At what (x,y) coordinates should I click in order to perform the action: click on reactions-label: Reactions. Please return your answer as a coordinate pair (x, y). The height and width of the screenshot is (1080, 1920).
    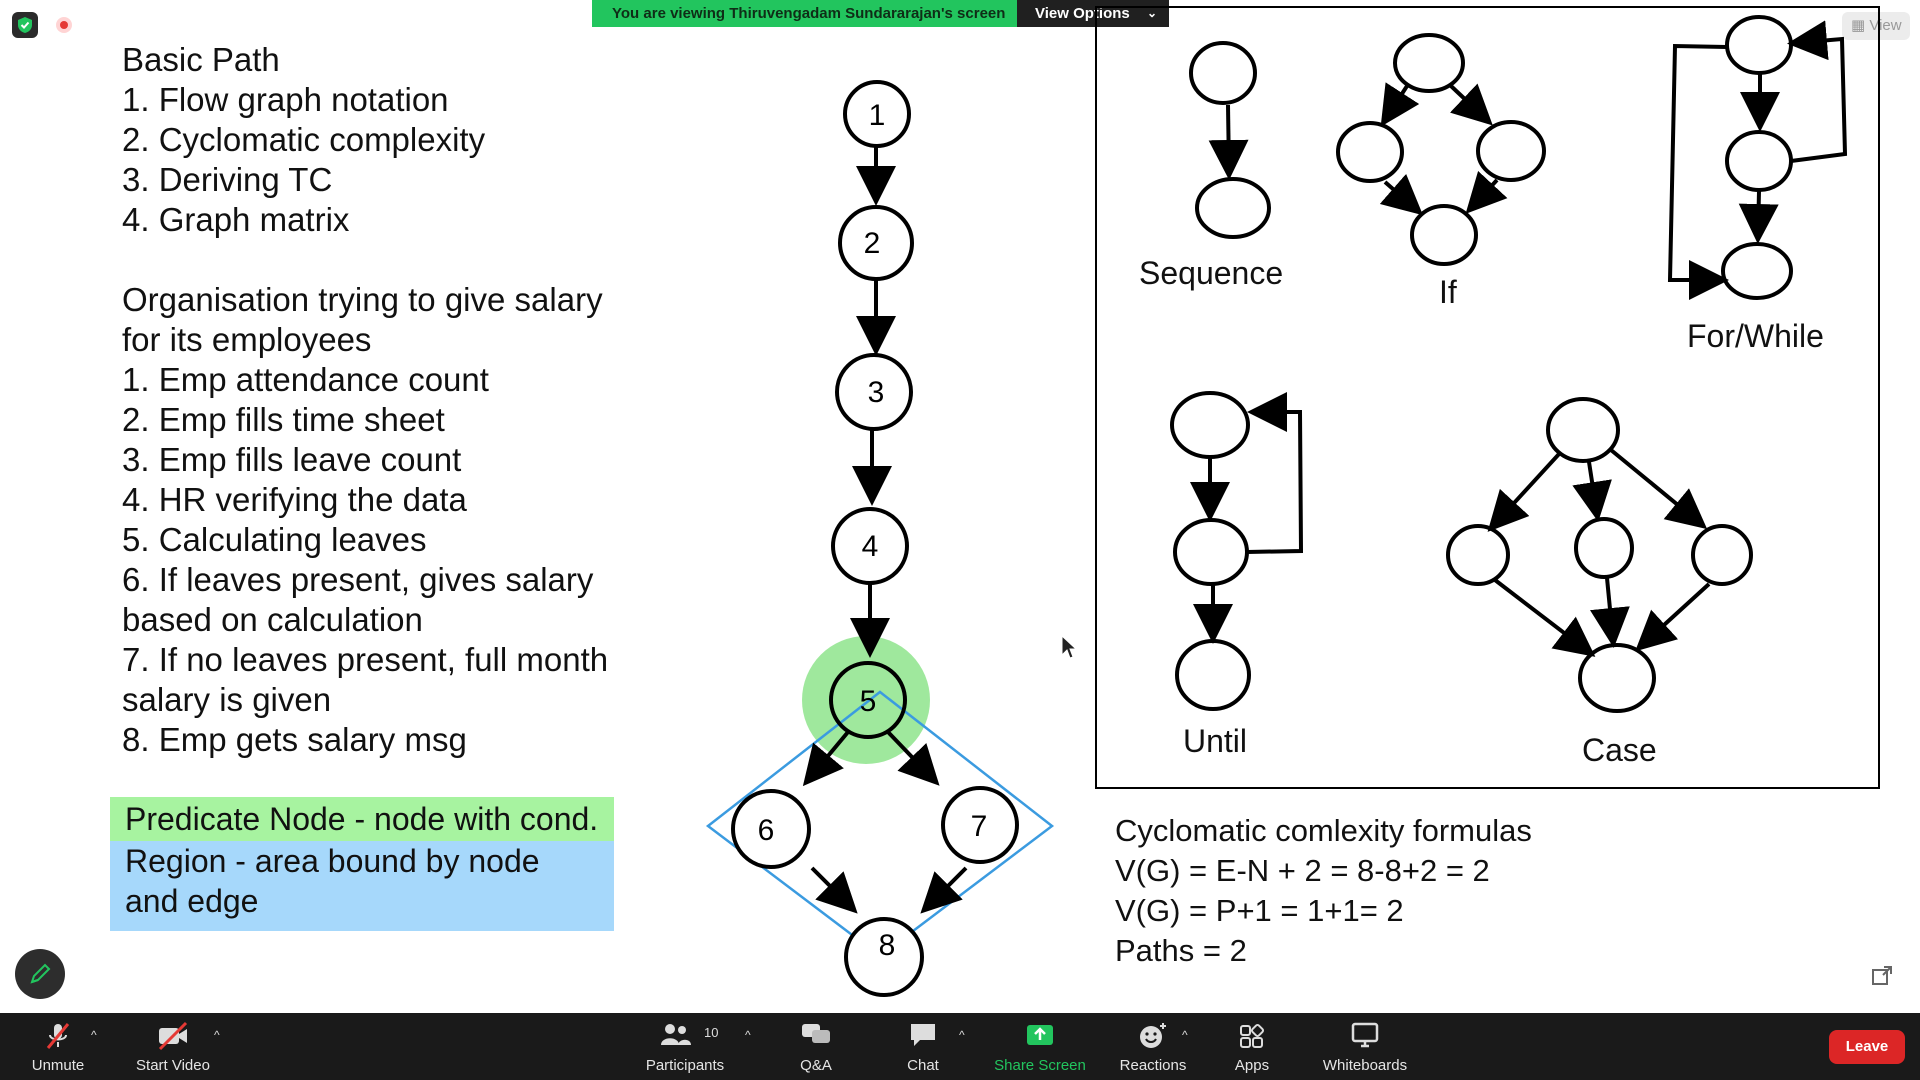
    Looking at the image, I should click on (1153, 1065).